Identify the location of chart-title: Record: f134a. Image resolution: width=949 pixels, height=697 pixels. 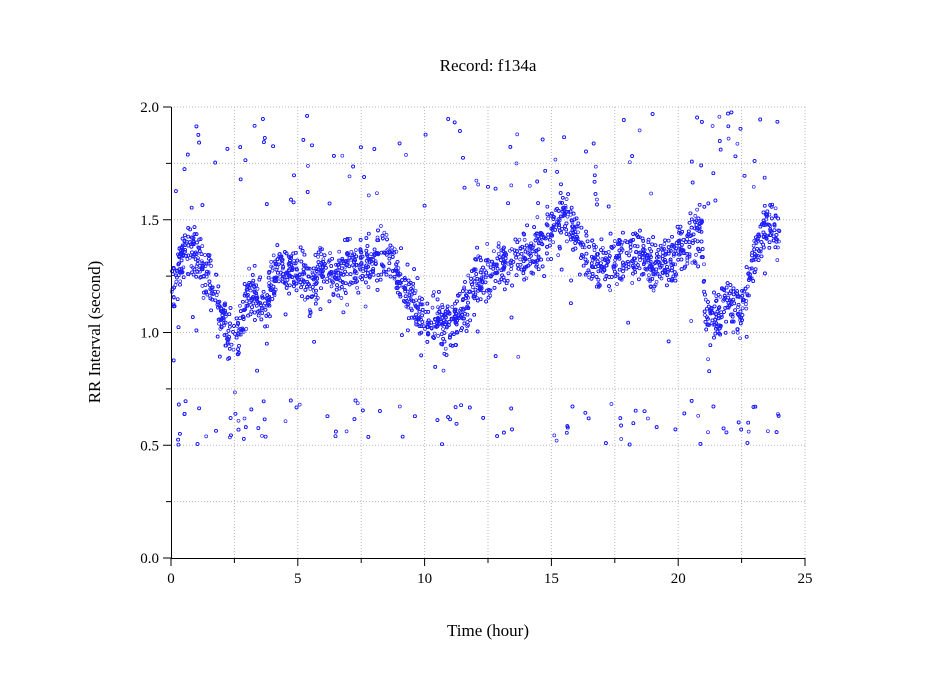
(488, 65).